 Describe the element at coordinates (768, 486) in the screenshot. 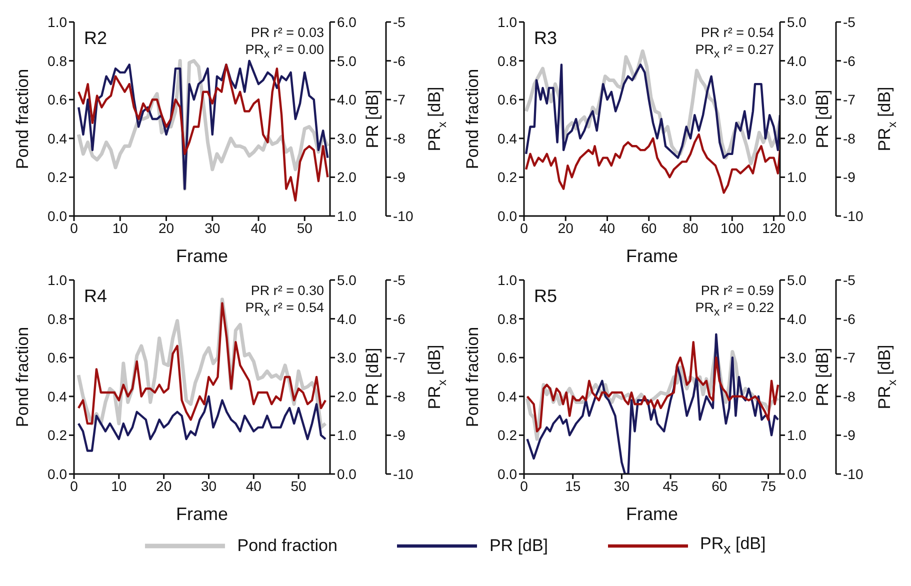

I see `x-tick-label: 75` at that location.